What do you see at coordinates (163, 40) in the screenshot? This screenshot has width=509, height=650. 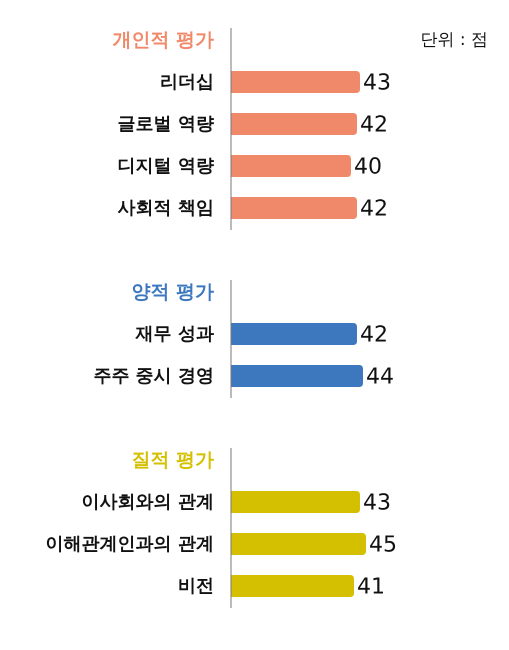 I see `chart-title: 개인적 평가` at bounding box center [163, 40].